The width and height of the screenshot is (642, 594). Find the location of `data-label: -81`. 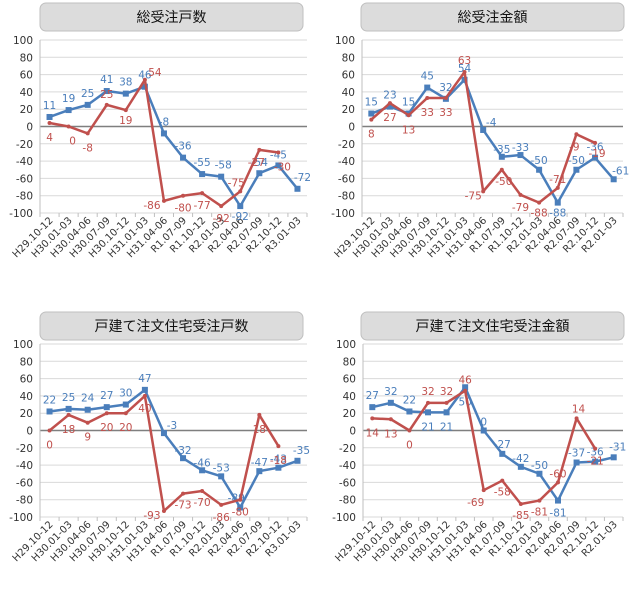

data-label: -81 is located at coordinates (557, 514).